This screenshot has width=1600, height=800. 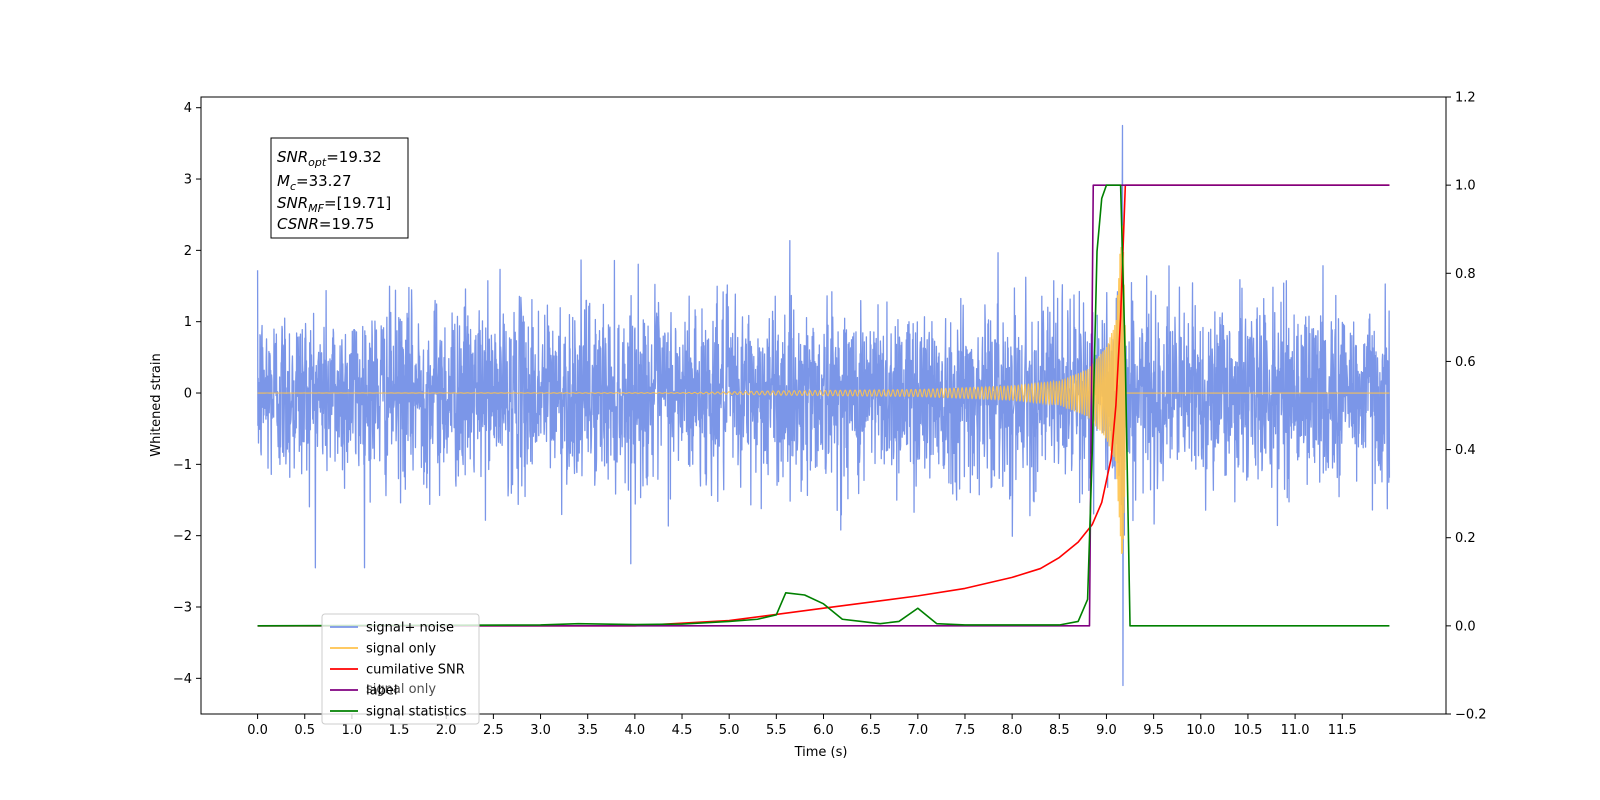 What do you see at coordinates (1106, 730) in the screenshot?
I see `x-tick-label: 9.0` at bounding box center [1106, 730].